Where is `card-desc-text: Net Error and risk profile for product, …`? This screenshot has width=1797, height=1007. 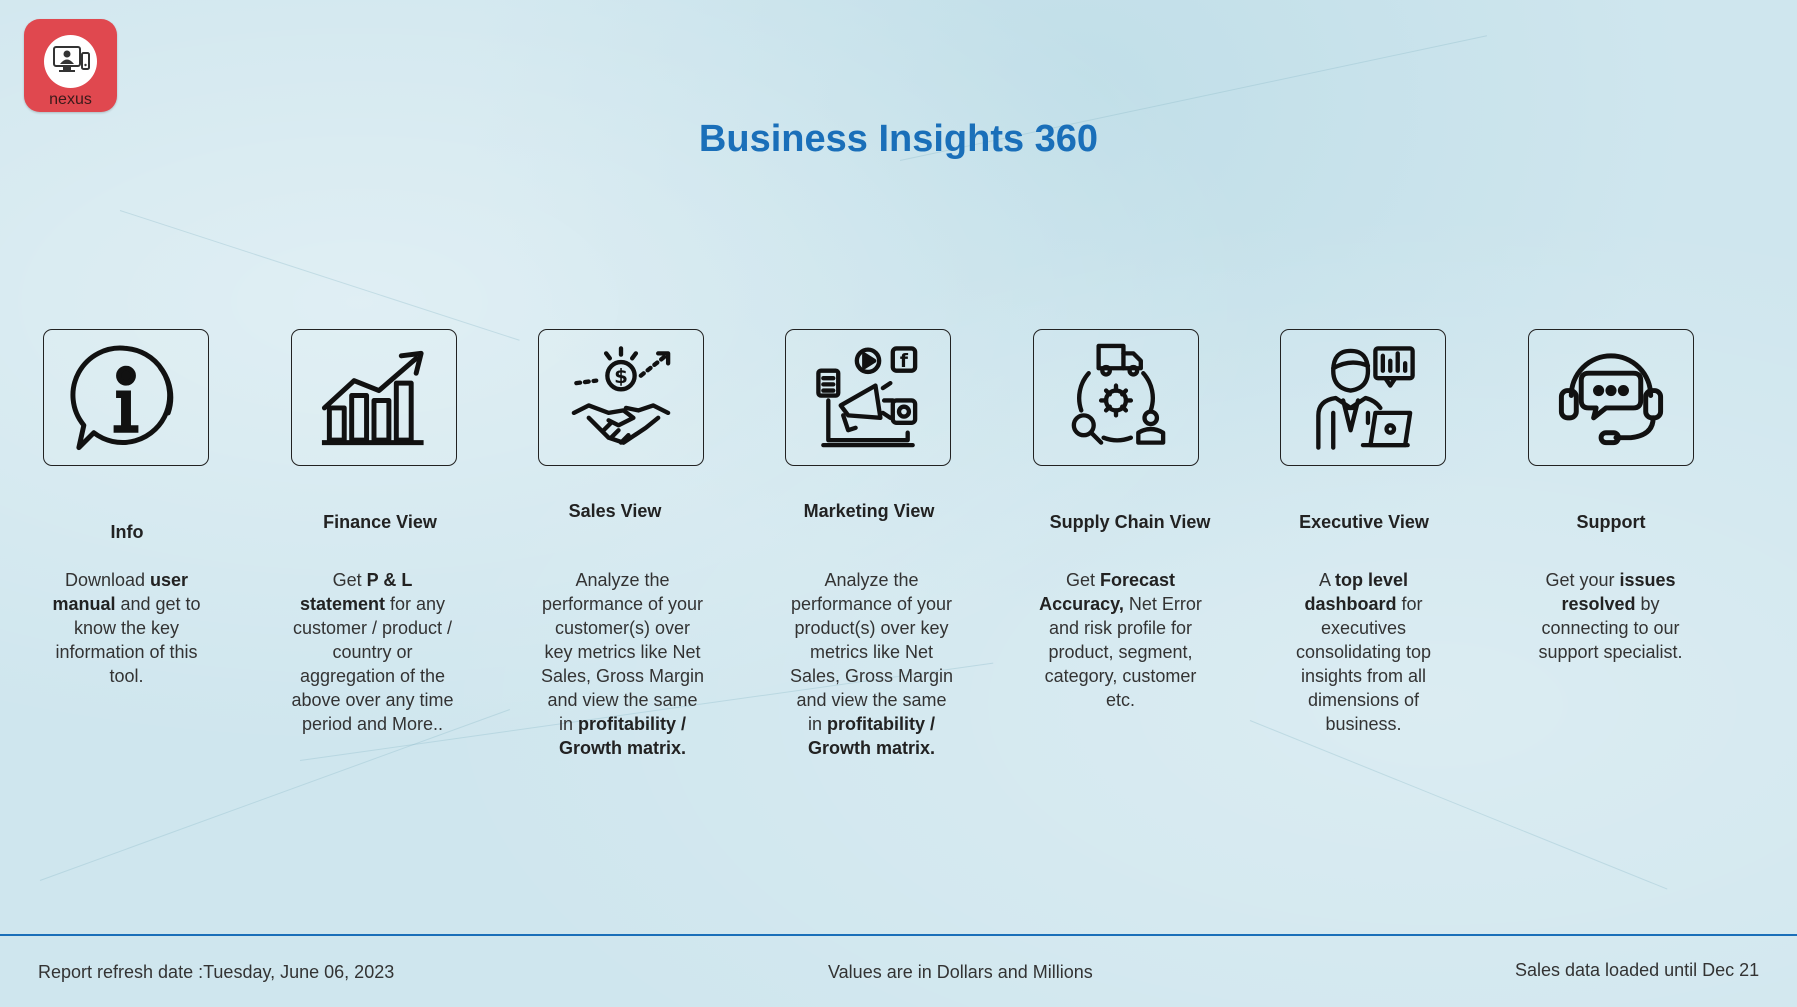
card-desc-text: Net Error and risk profile for product, … is located at coordinates (1123, 652).